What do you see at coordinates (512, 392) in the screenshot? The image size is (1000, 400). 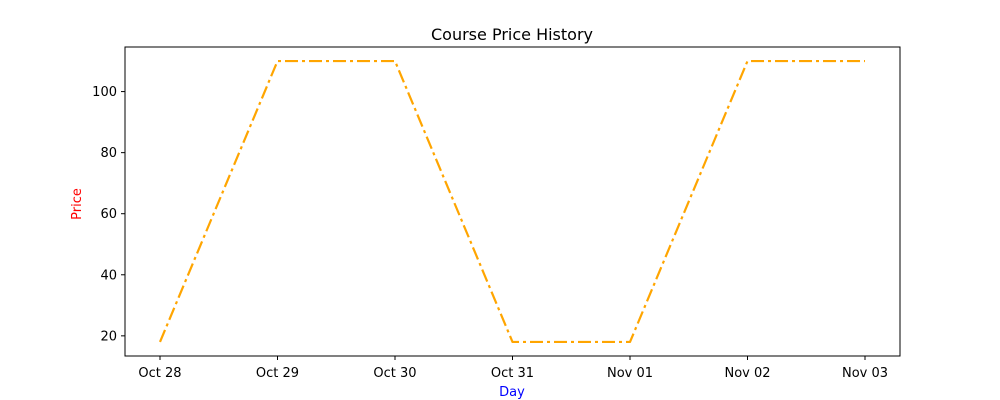 I see `x-axis-label: Day` at bounding box center [512, 392].